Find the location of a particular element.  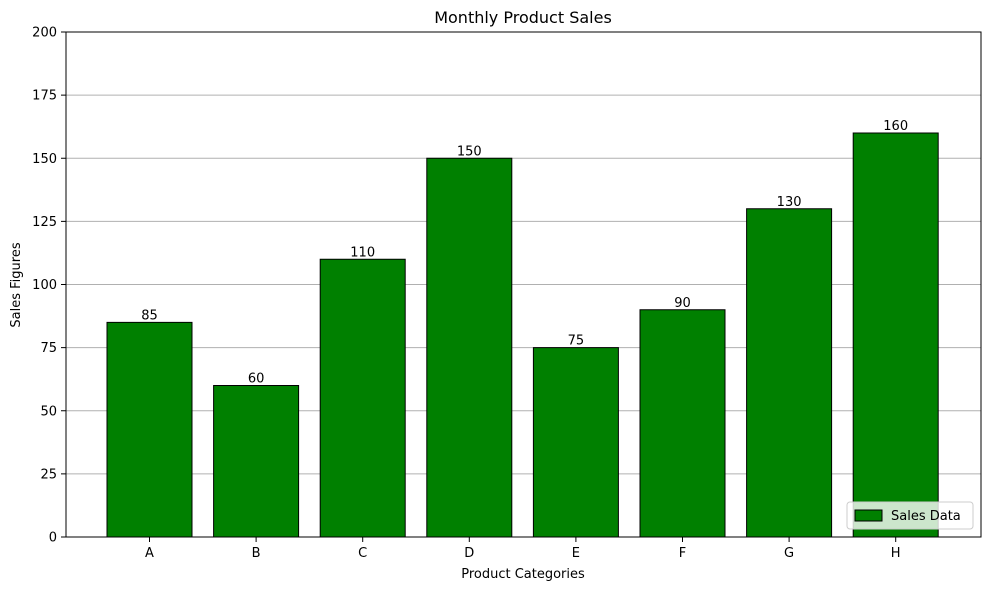

data-label-B: 60 is located at coordinates (256, 379).